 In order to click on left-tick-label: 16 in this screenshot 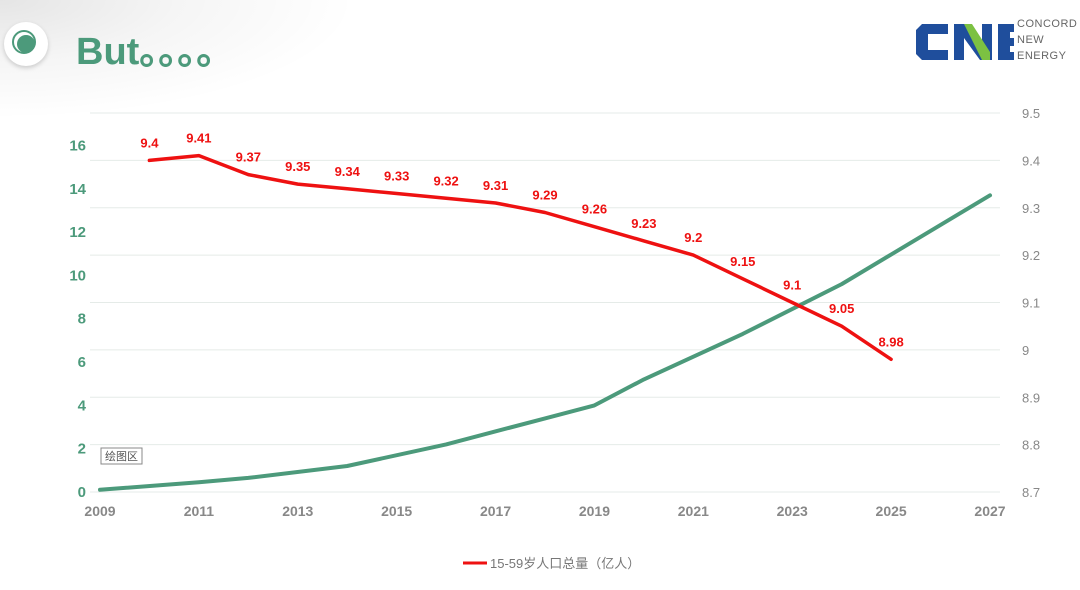, I will do `click(77, 145)`.